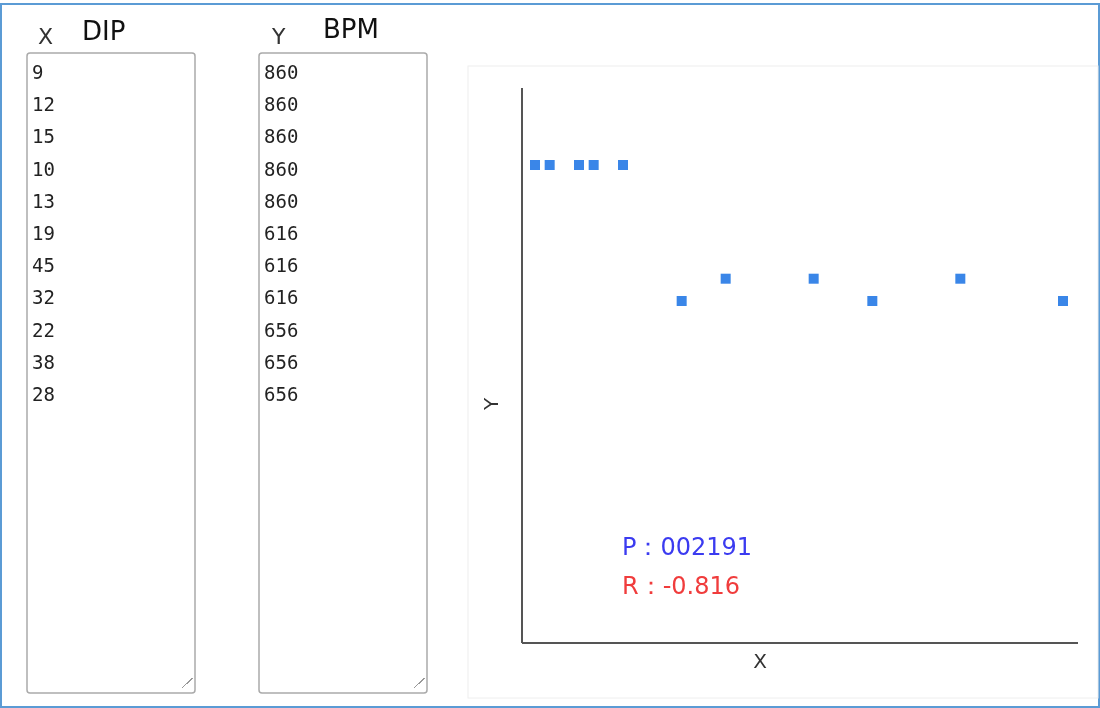 The height and width of the screenshot is (708, 1100). Describe the element at coordinates (104, 31) in the screenshot. I see `text: DIP` at that location.